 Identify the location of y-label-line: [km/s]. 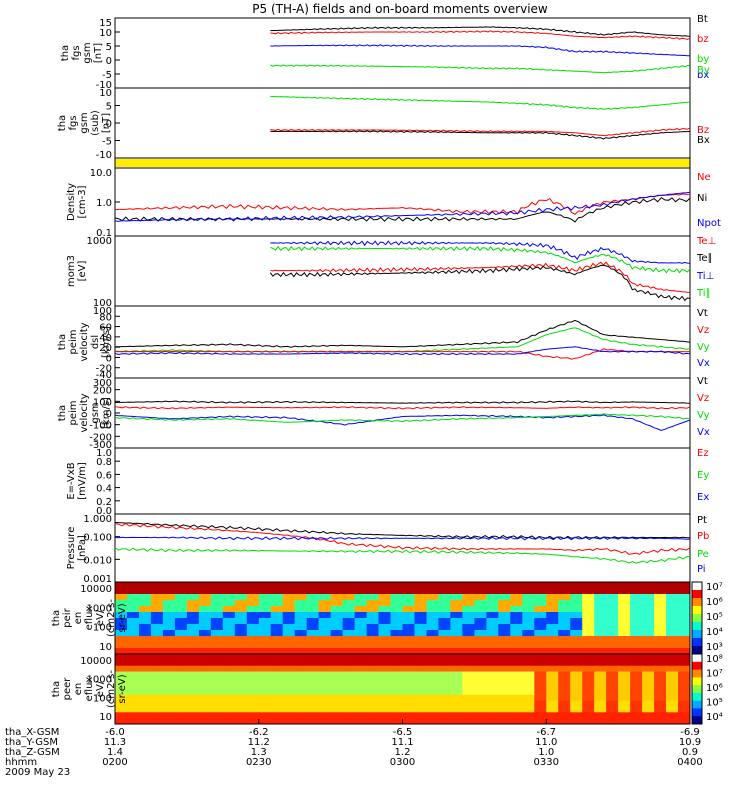
(106, 413).